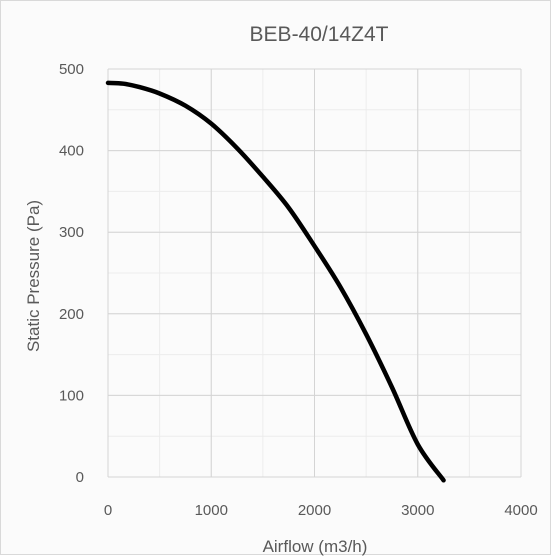 The image size is (551, 556). What do you see at coordinates (417, 510) in the screenshot?
I see `x-tick-label: 3000` at bounding box center [417, 510].